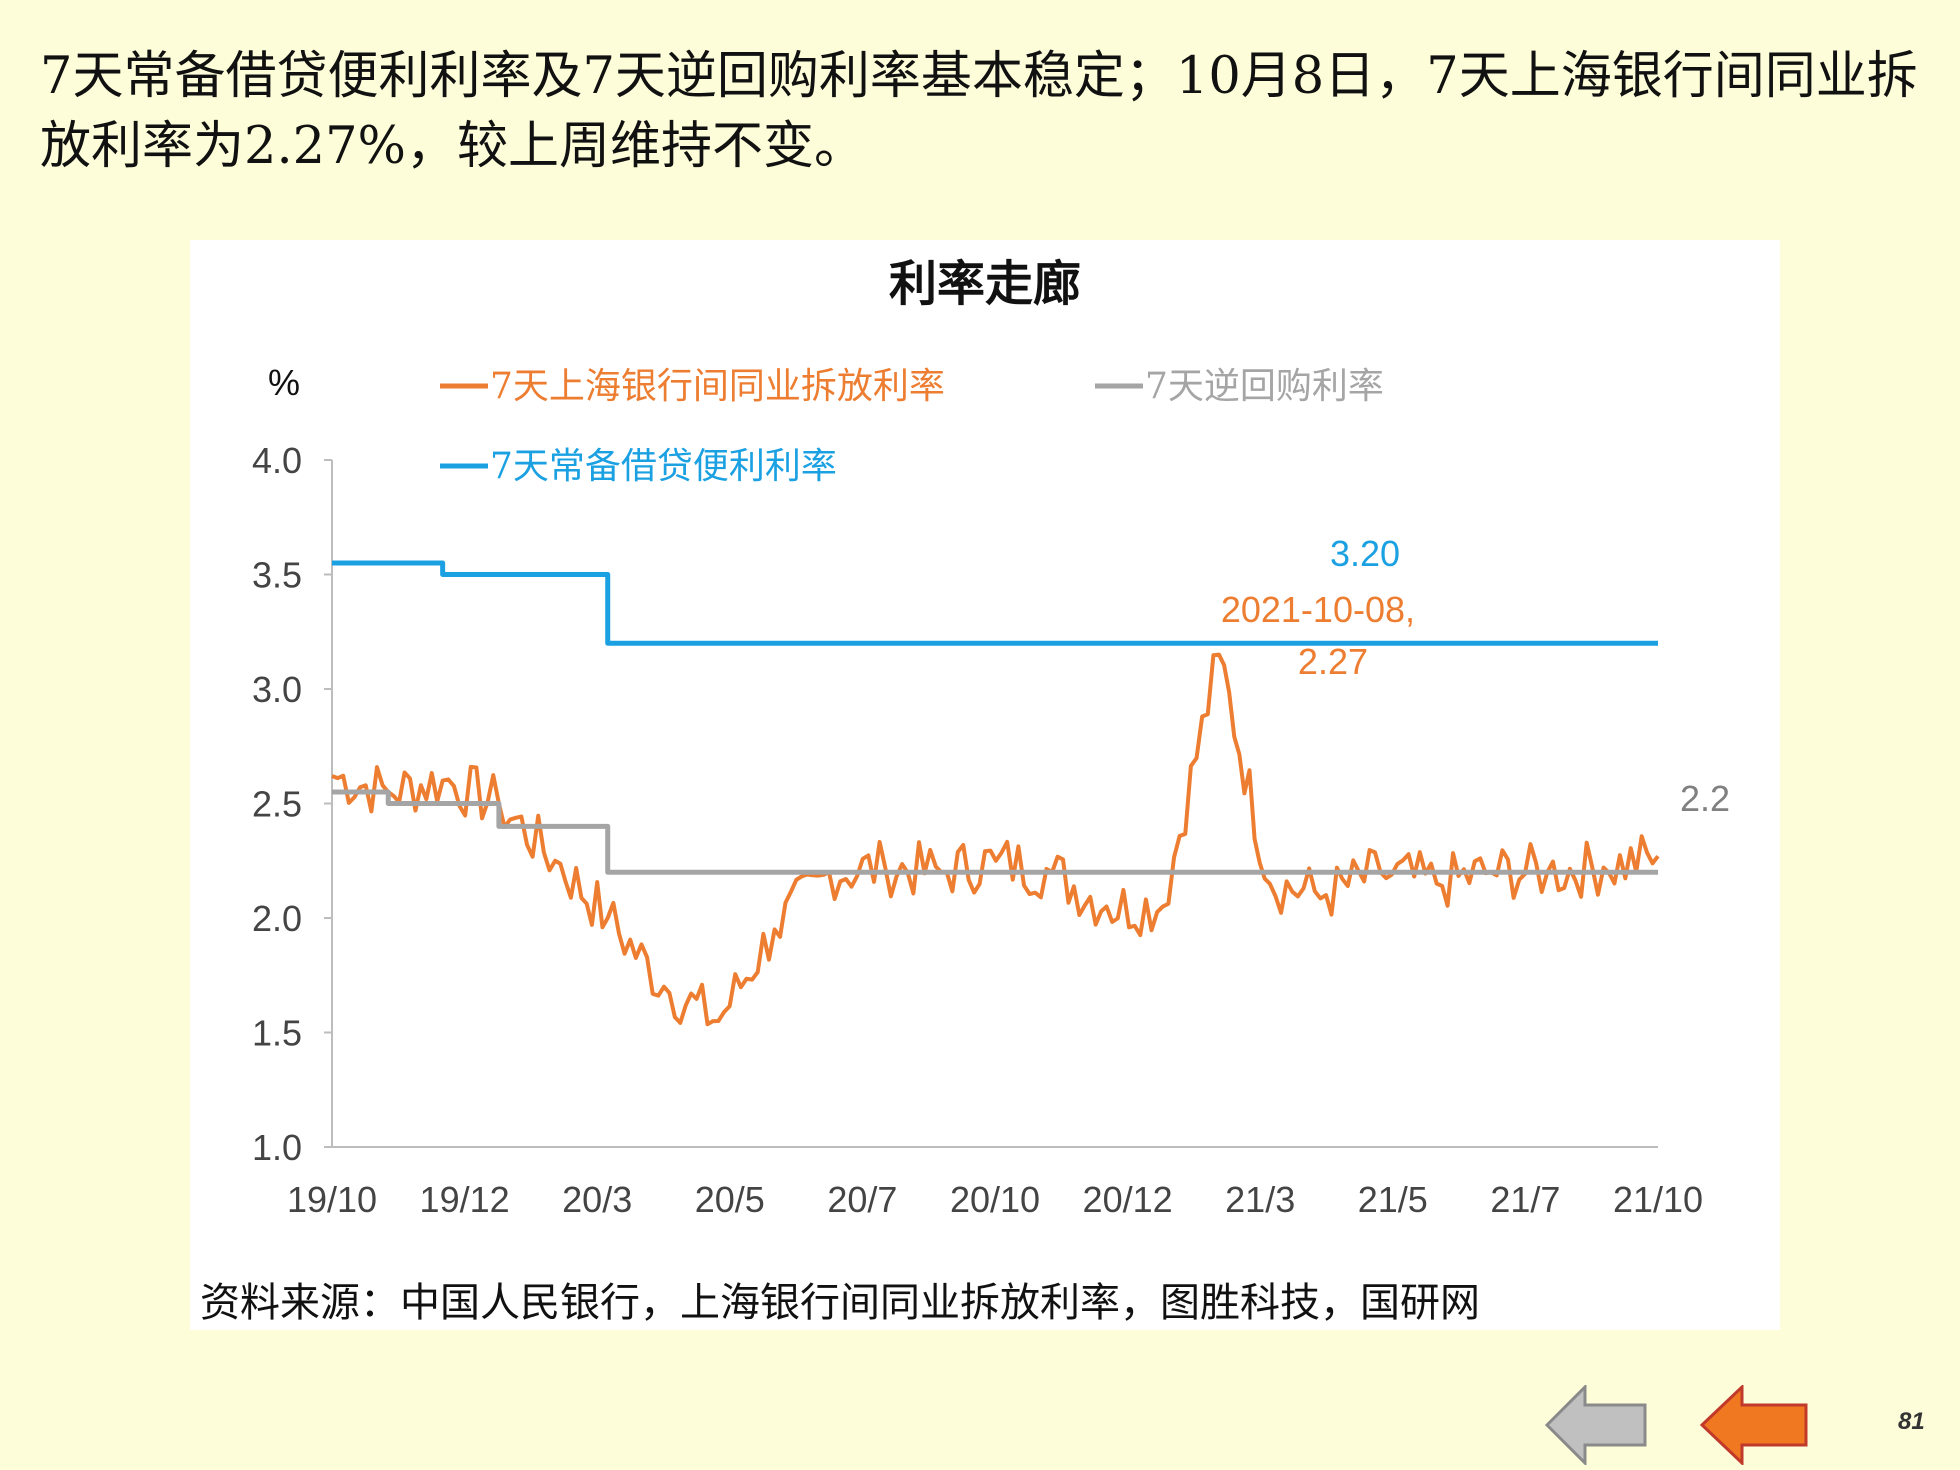  What do you see at coordinates (1658, 1199) in the screenshot?
I see `x-tick-label: 21/10` at bounding box center [1658, 1199].